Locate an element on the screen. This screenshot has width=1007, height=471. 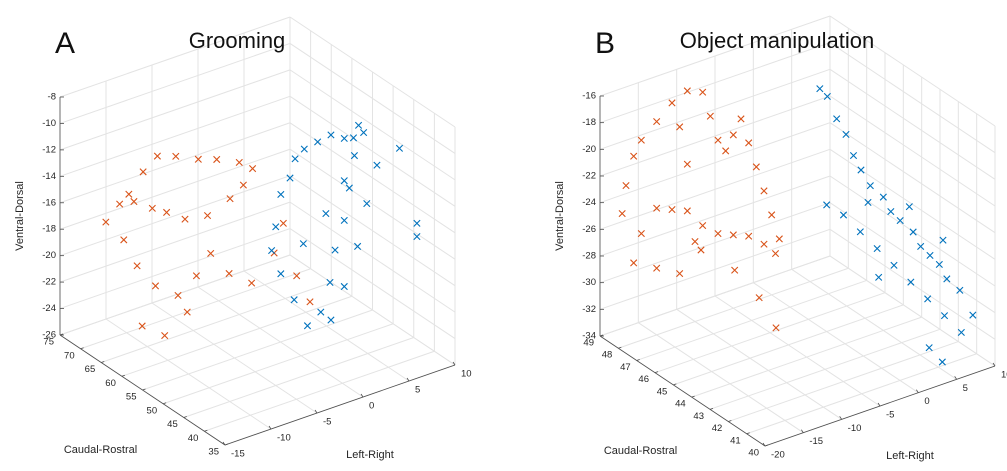
x-axis-line is located at coordinates (340, 405).